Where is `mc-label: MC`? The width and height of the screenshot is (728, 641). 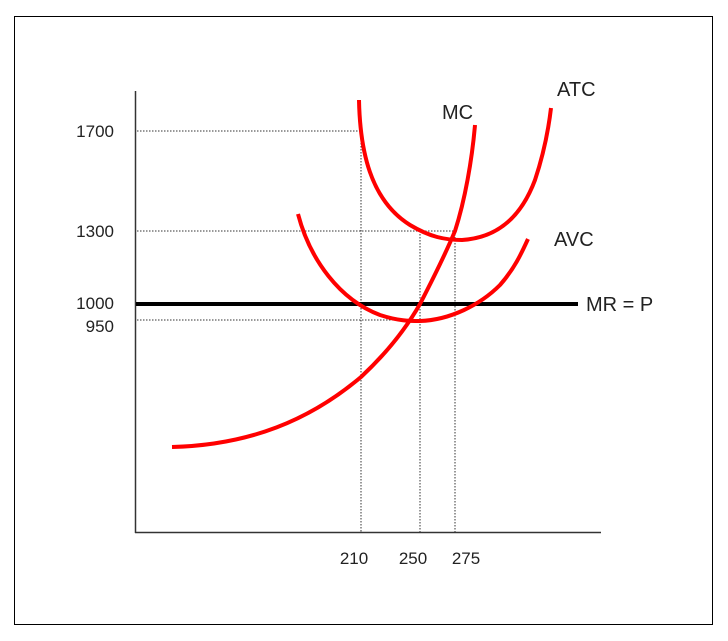
mc-label: MC is located at coordinates (457, 113).